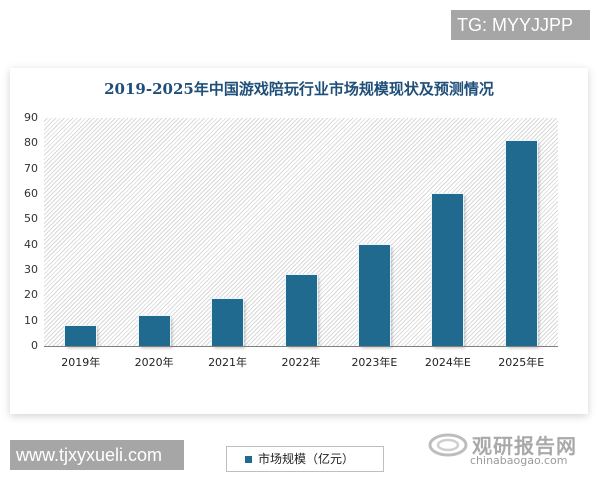 The height and width of the screenshot is (480, 600). I want to click on legend: 市场规模（亿元）, so click(305, 459).